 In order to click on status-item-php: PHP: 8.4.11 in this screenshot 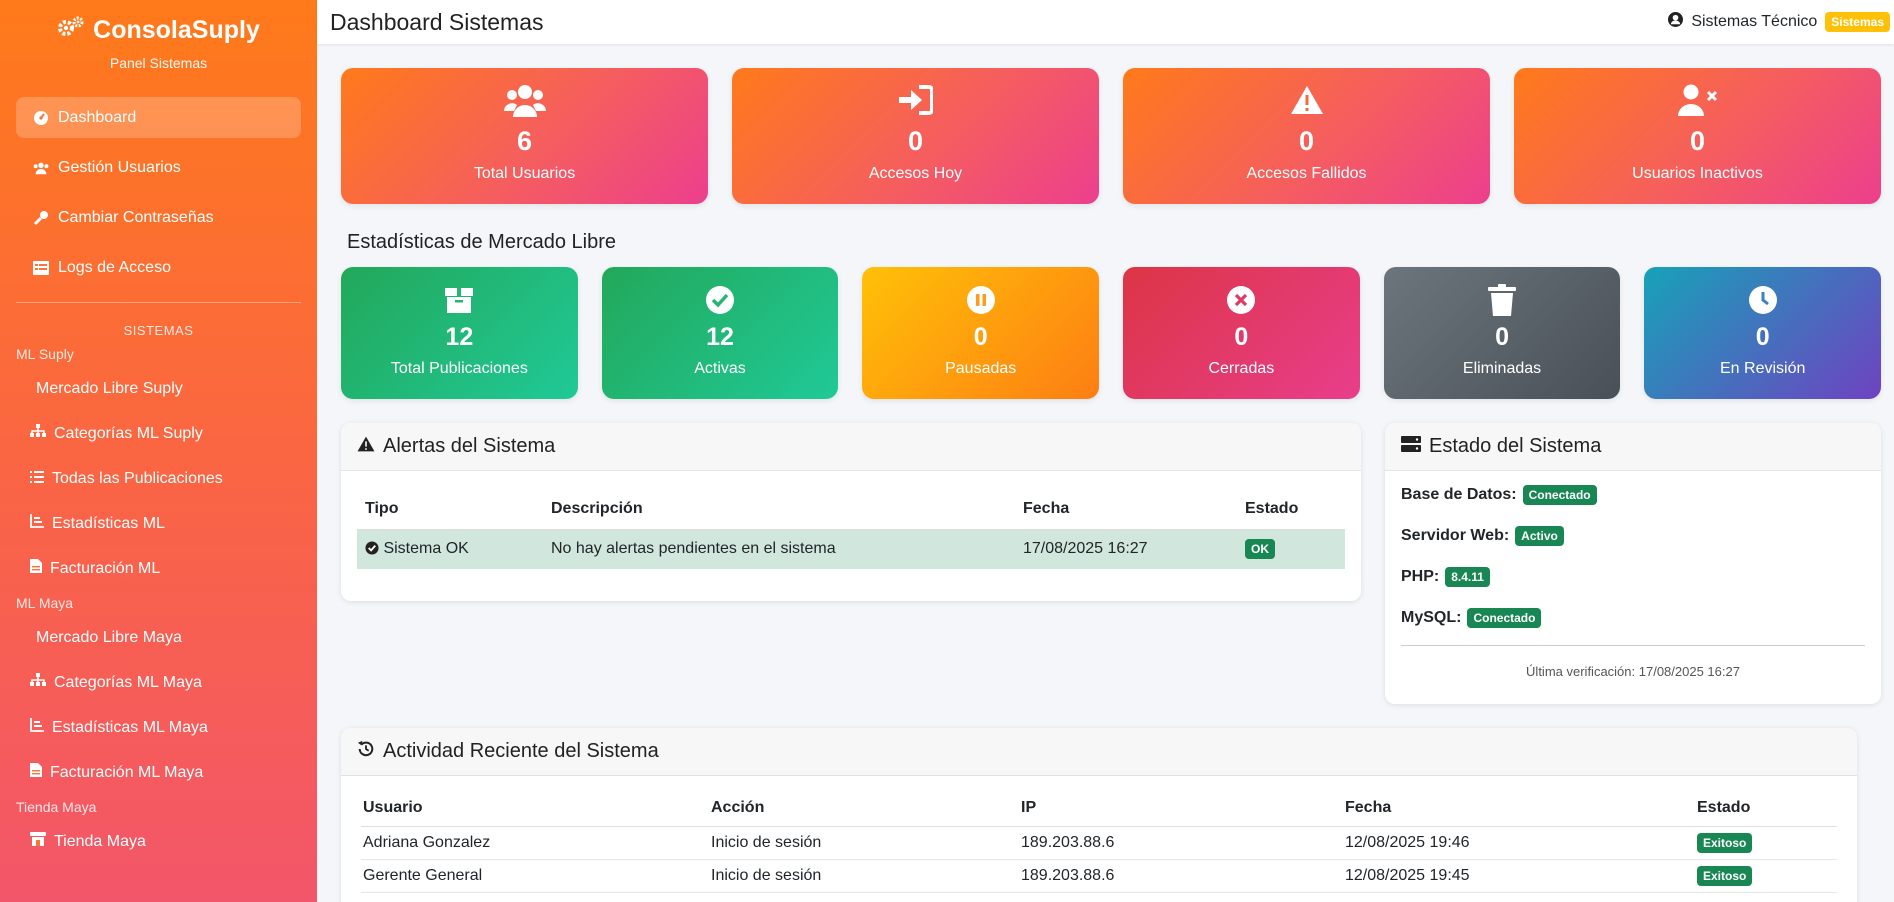, I will do `click(1633, 577)`.